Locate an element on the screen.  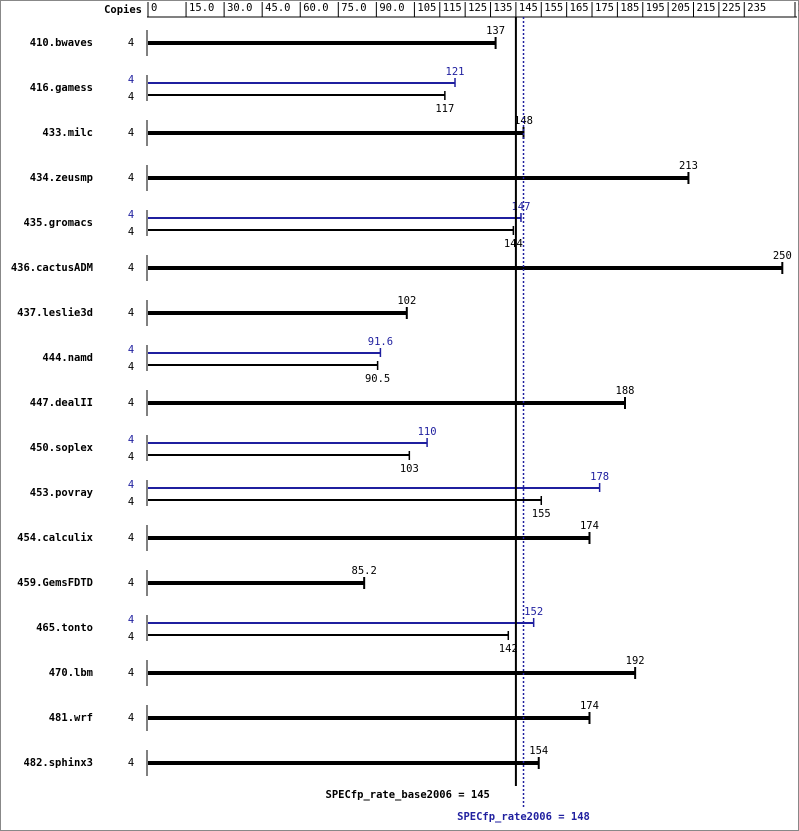
reference-label: SPECfp_rate_base2006 = 145 is located at coordinates (408, 795).